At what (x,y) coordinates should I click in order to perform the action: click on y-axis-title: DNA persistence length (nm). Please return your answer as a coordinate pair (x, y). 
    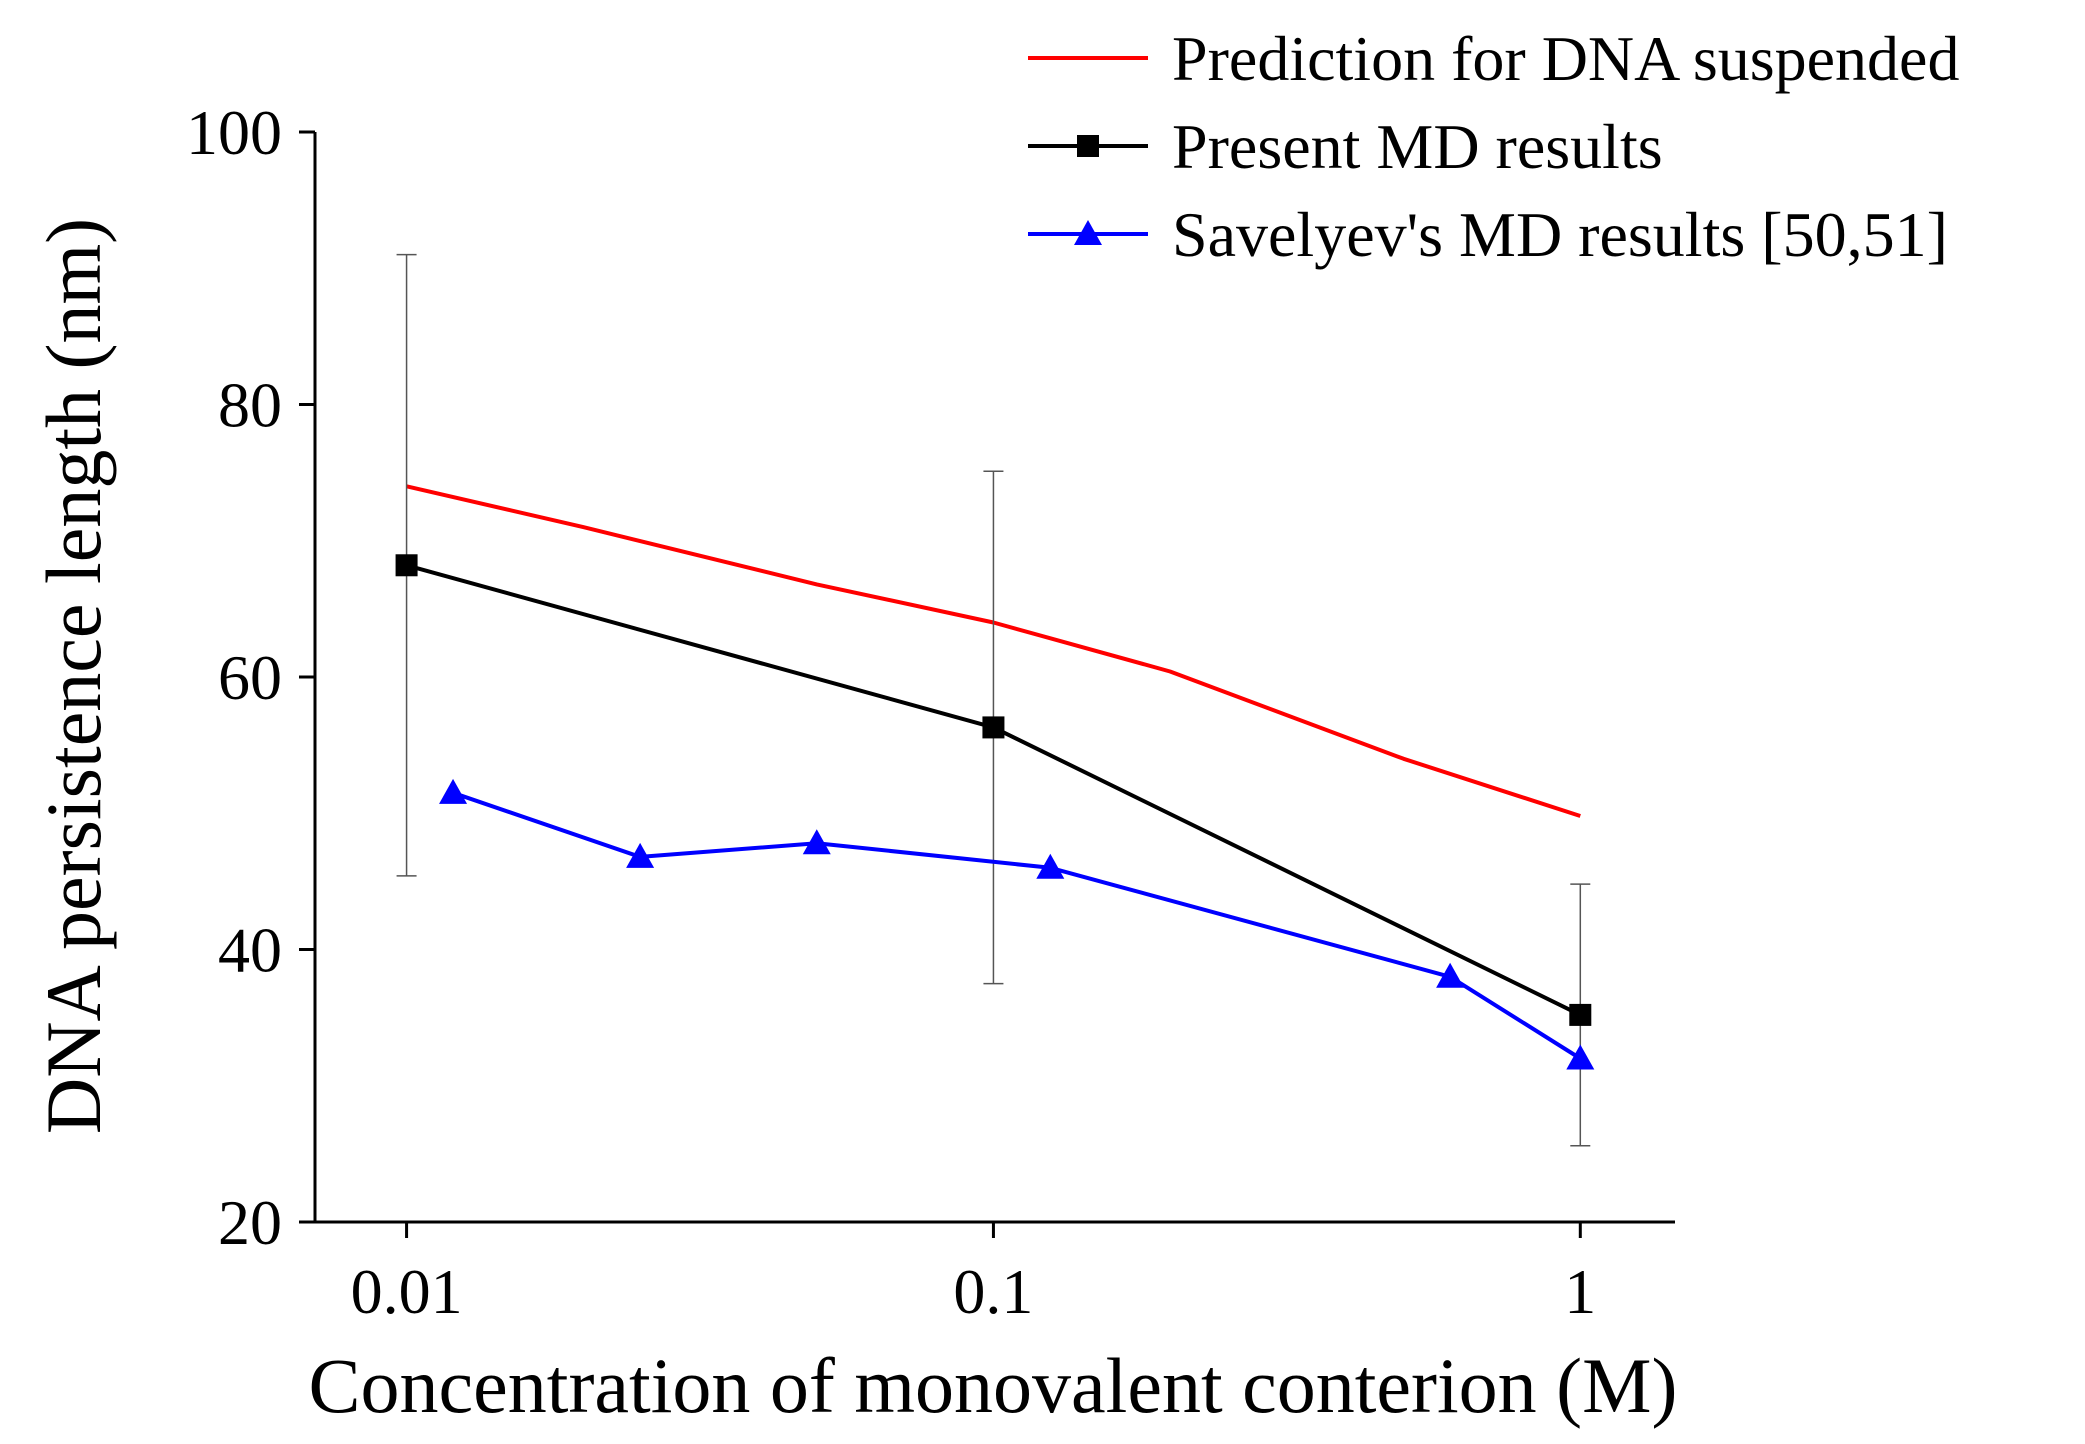
    Looking at the image, I should click on (73, 676).